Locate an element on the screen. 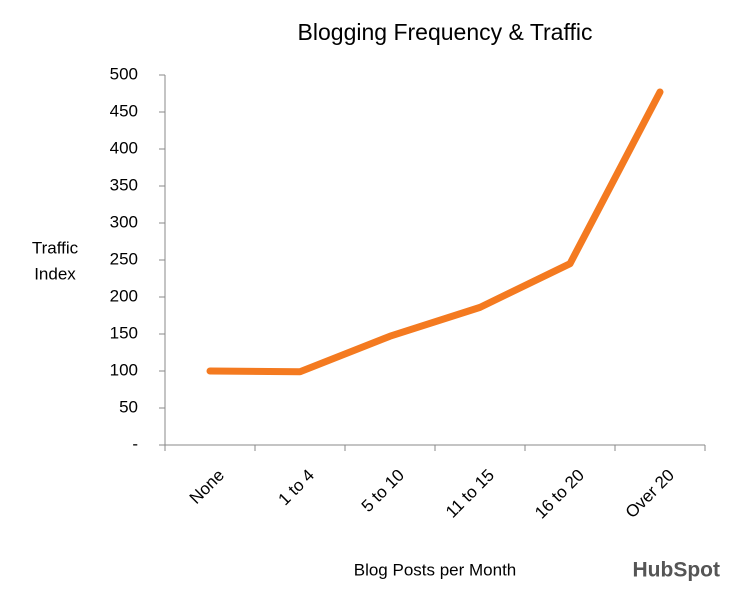 This screenshot has width=743, height=592. y-axis-label: Traffic is located at coordinates (55, 247).